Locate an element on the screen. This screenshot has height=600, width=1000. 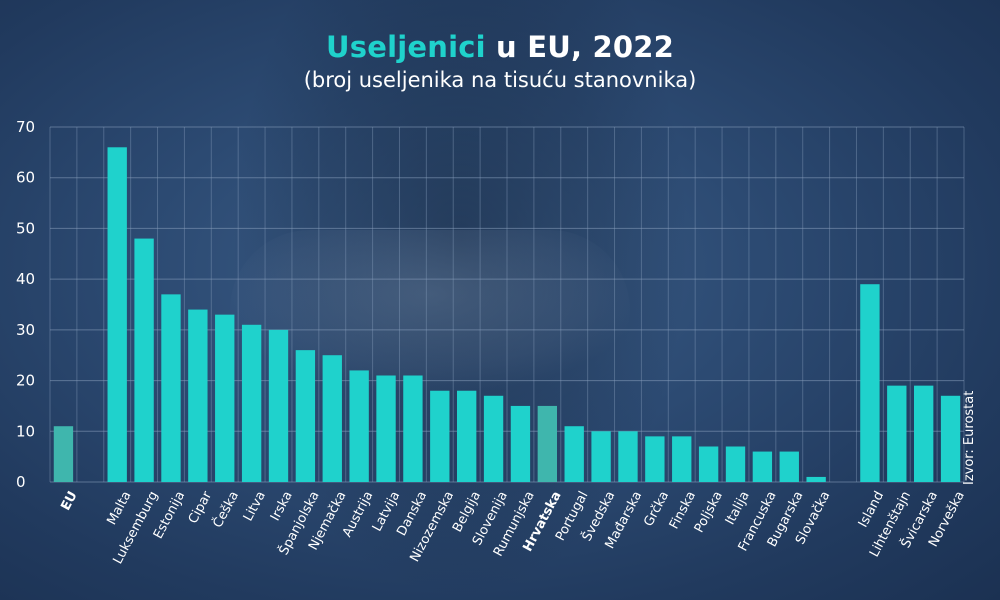
bar-švedska is located at coordinates (601, 456).